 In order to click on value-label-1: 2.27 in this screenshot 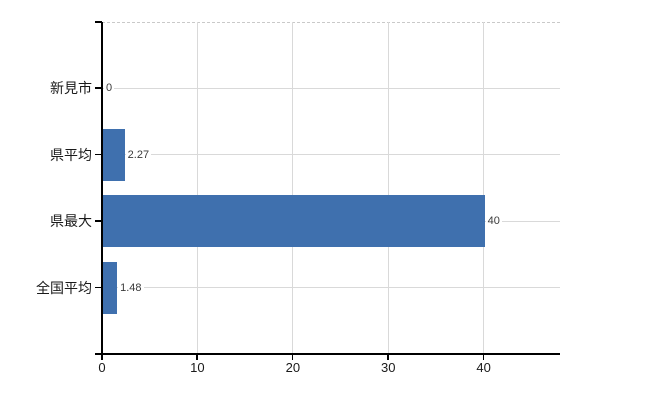, I will do `click(138, 154)`.